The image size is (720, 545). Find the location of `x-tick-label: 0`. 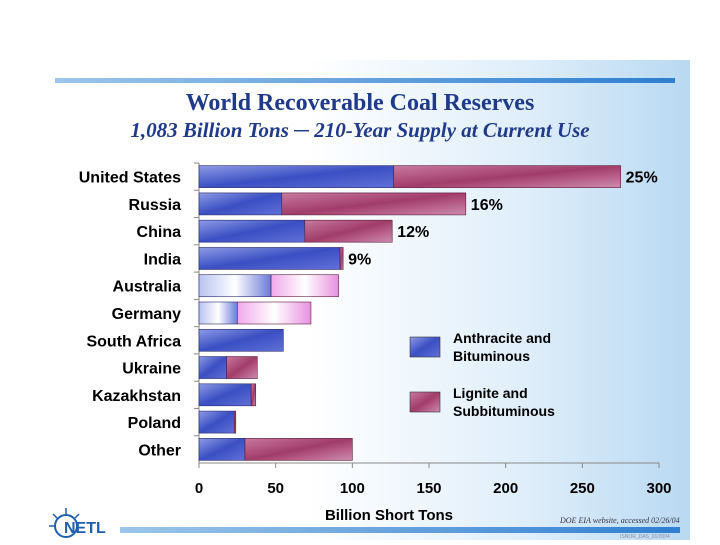

x-tick-label: 0 is located at coordinates (199, 488).